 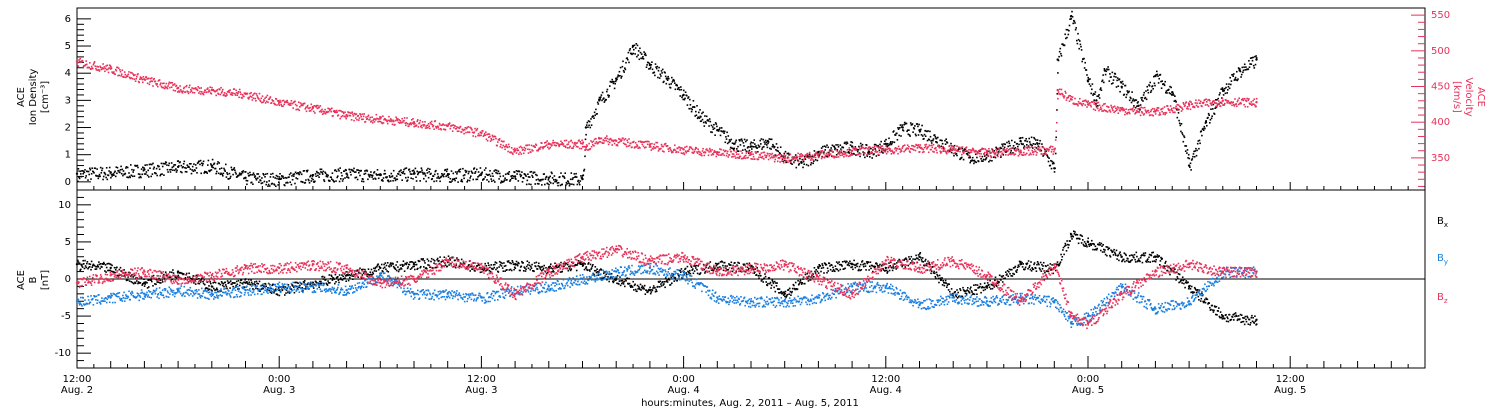 I want to click on ion-density-data-point, so click(x=666, y=78).